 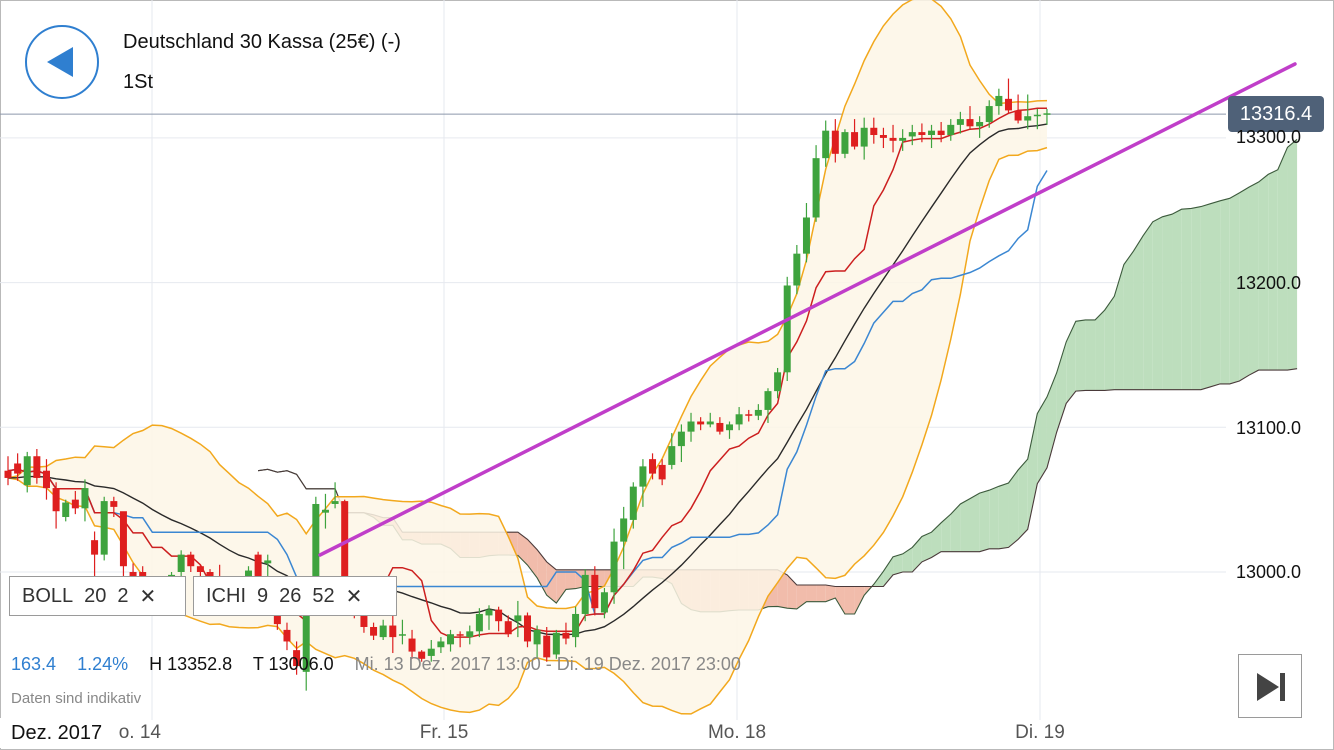 I want to click on high-value: H 13352.8, so click(x=191, y=664).